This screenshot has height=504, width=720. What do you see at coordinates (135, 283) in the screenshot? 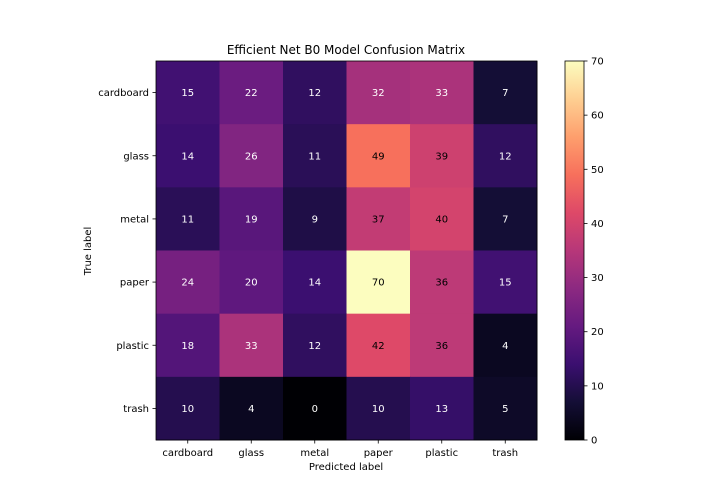
I see `y-tick-label: paper` at bounding box center [135, 283].